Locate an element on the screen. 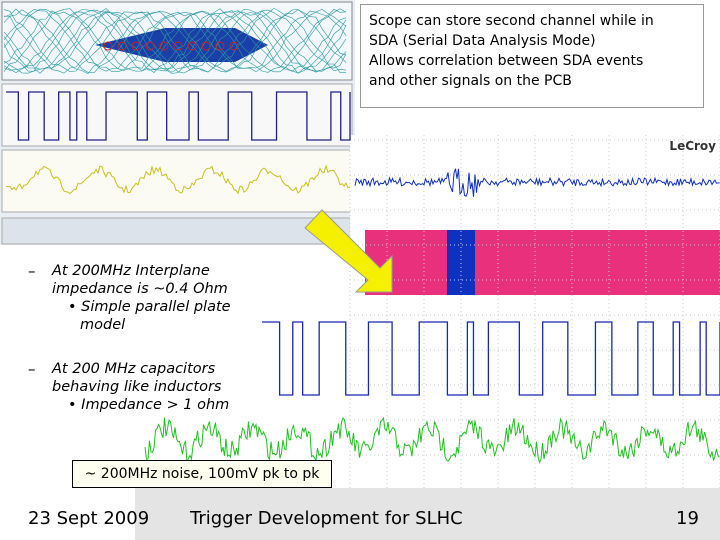 The width and height of the screenshot is (720, 540). magenta-block is located at coordinates (542, 262).